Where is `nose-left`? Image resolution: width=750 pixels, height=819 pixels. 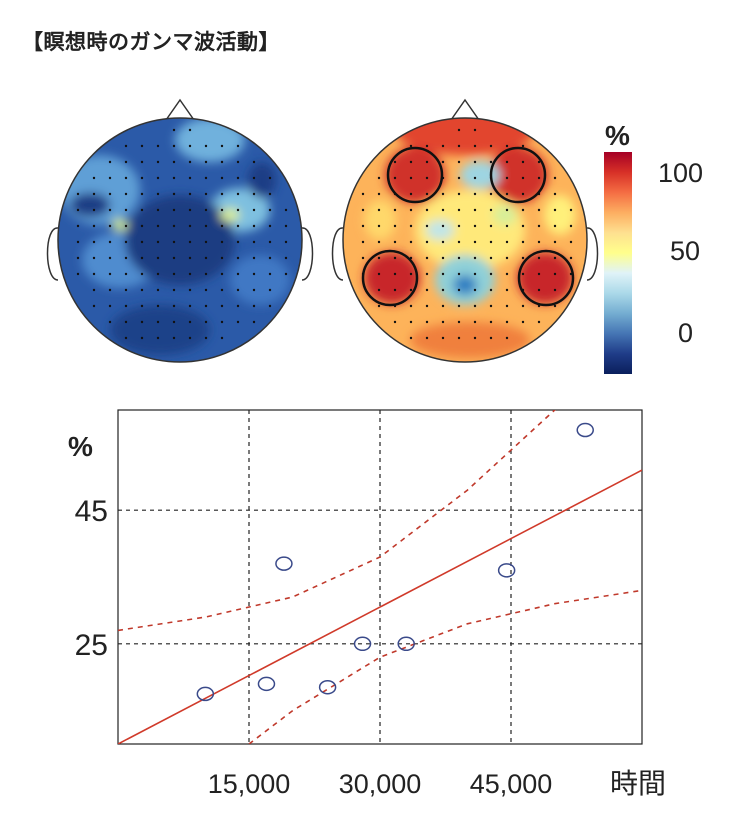 nose-left is located at coordinates (180, 109).